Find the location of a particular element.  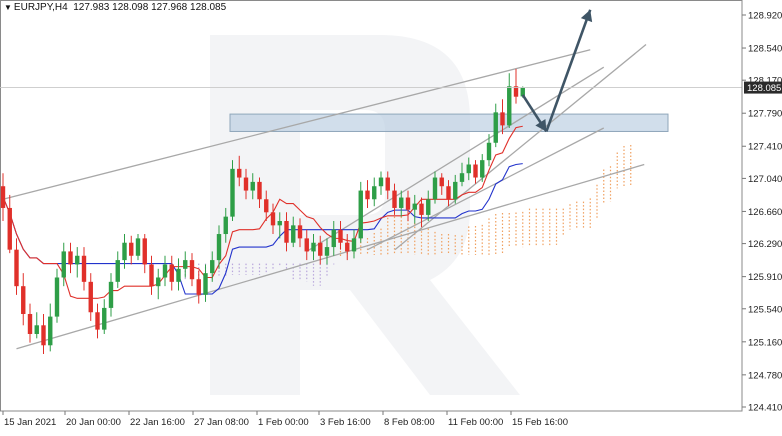

x-tick-label: 20 Jan 00:00 is located at coordinates (93, 422).